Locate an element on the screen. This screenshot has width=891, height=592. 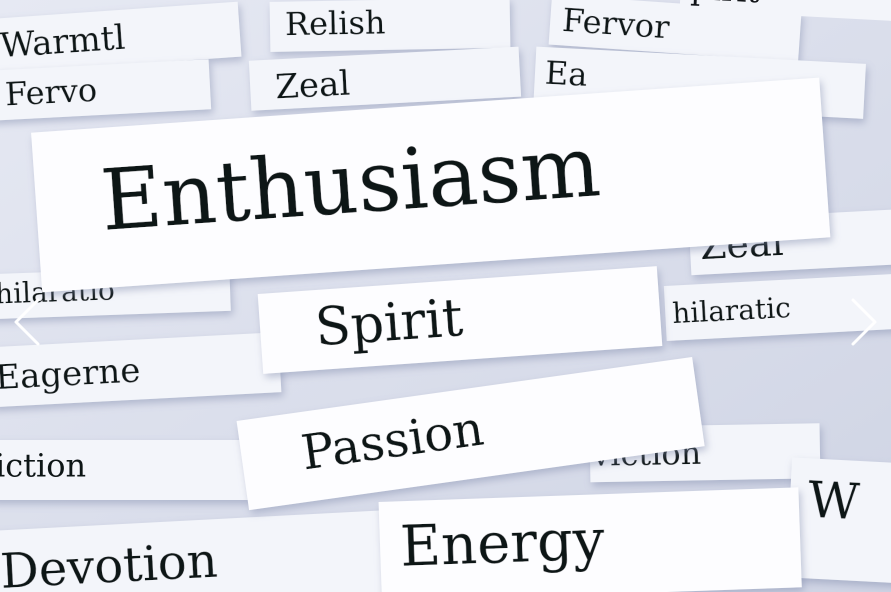
word: iction is located at coordinates (43, 466).